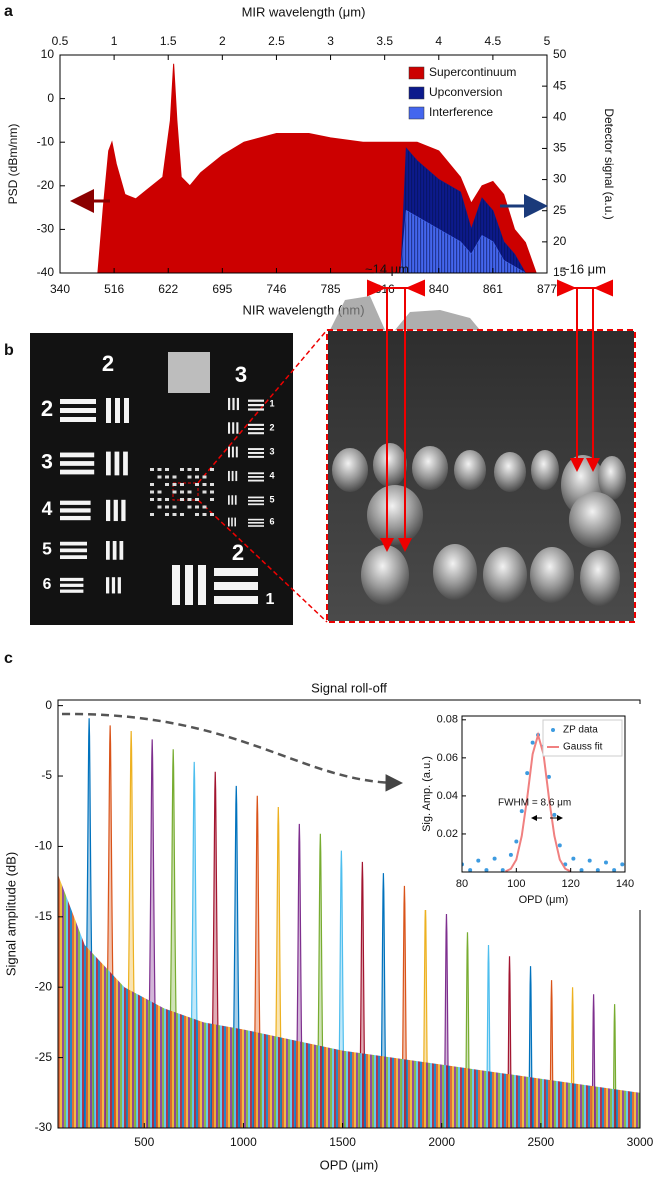  Describe the element at coordinates (46, 775) in the screenshot. I see `y-tick-label: -5` at that location.